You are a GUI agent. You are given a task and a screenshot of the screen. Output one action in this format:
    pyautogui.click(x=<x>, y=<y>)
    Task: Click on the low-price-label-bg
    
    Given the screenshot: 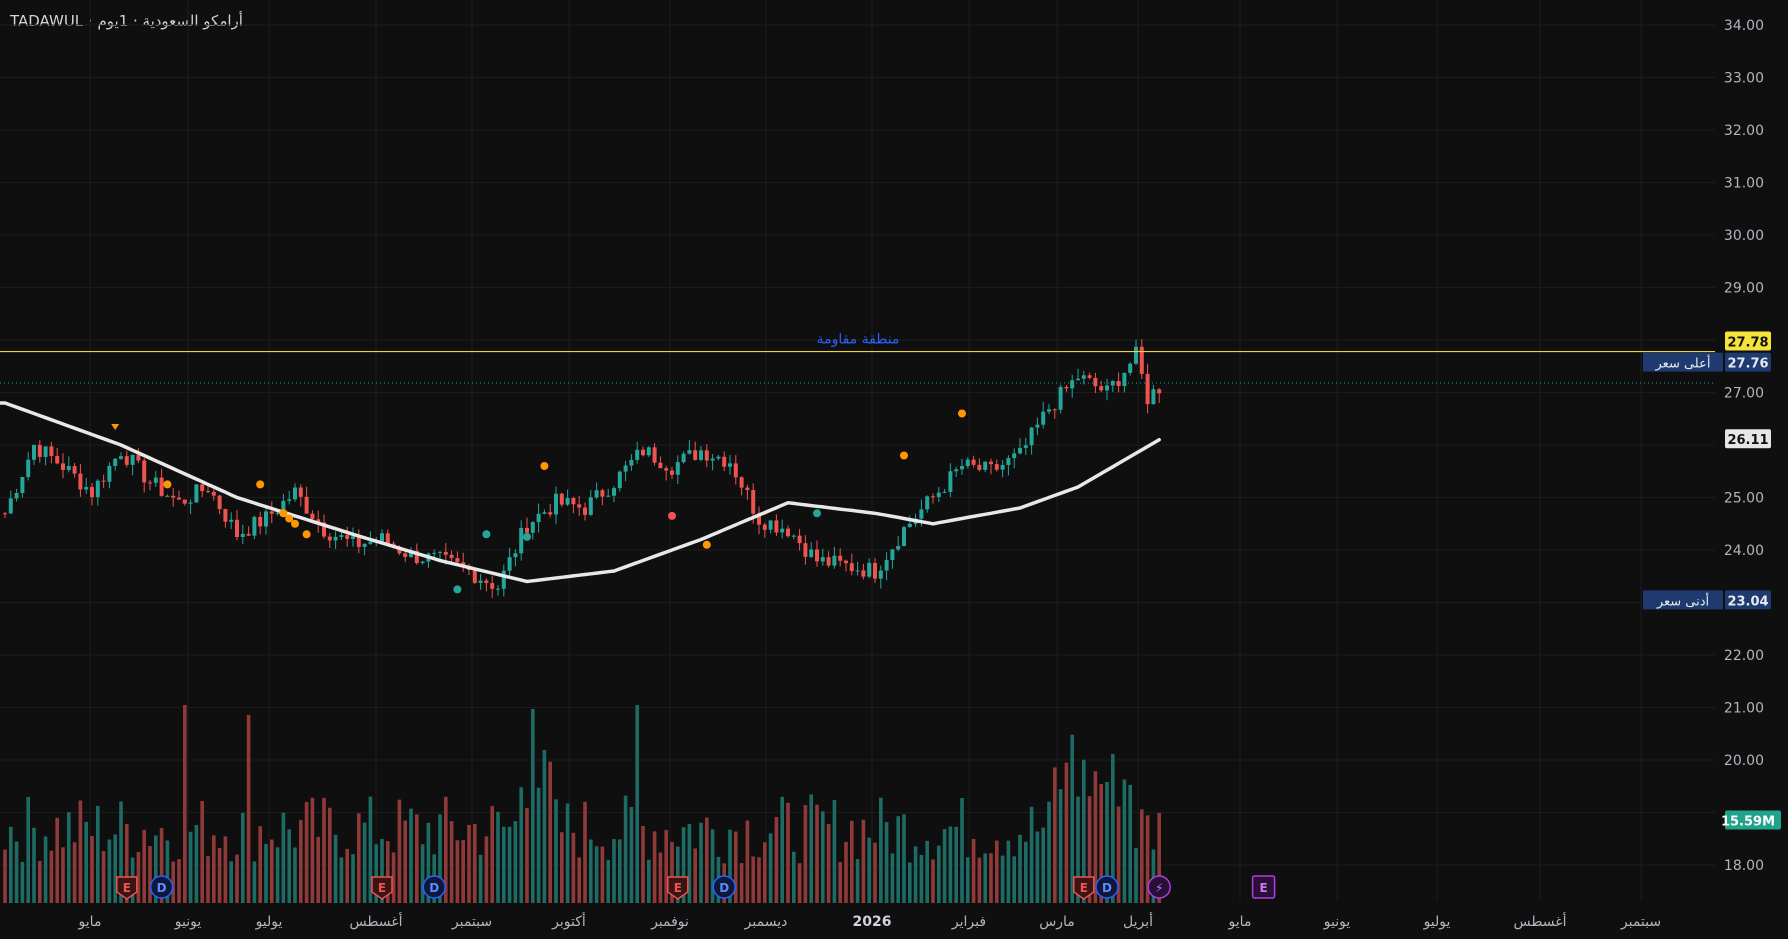 What is the action you would take?
    pyautogui.click(x=1683, y=600)
    